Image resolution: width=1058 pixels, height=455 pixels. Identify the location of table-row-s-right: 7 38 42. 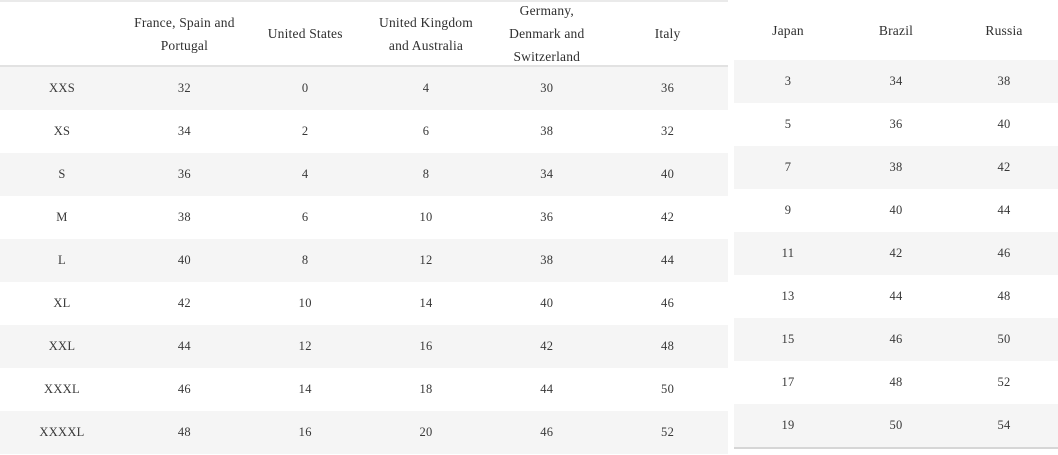
(896, 167).